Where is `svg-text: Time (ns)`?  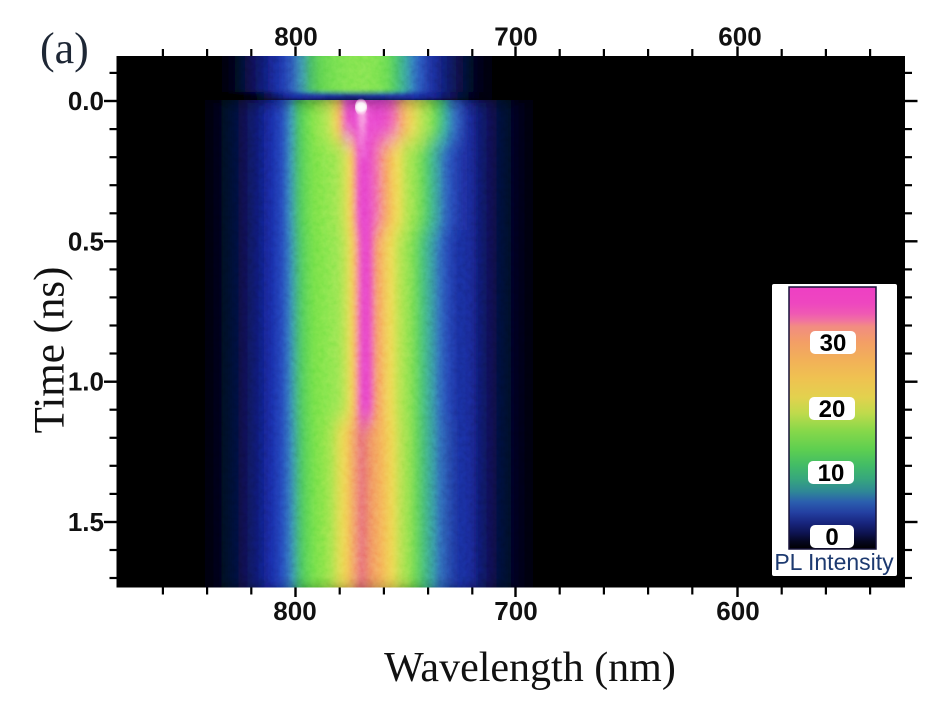 svg-text: Time (ns) is located at coordinates (50, 350).